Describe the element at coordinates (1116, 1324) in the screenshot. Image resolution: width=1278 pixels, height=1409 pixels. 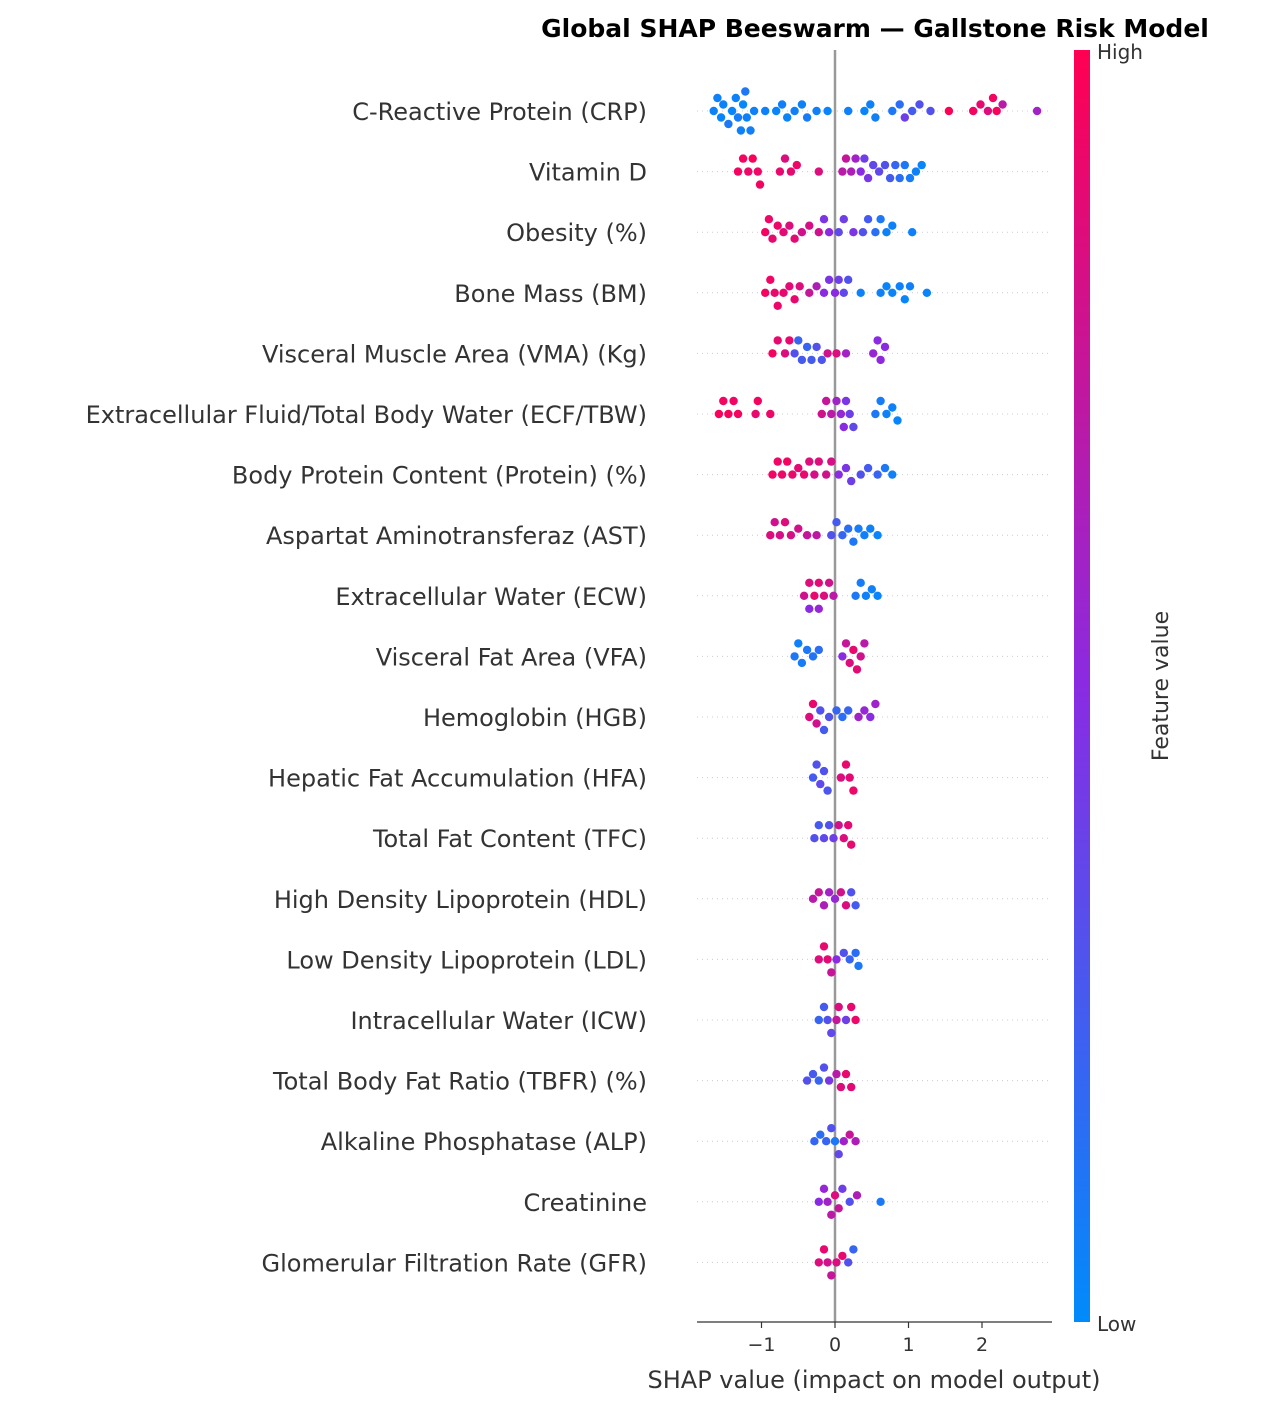
I see `colorbar-low-label: Low` at that location.